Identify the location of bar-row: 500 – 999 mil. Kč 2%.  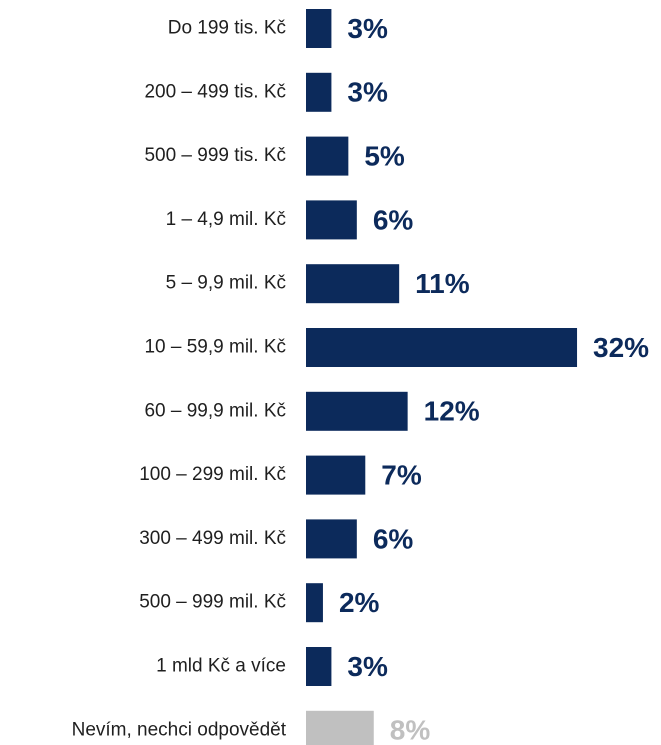
(259, 603).